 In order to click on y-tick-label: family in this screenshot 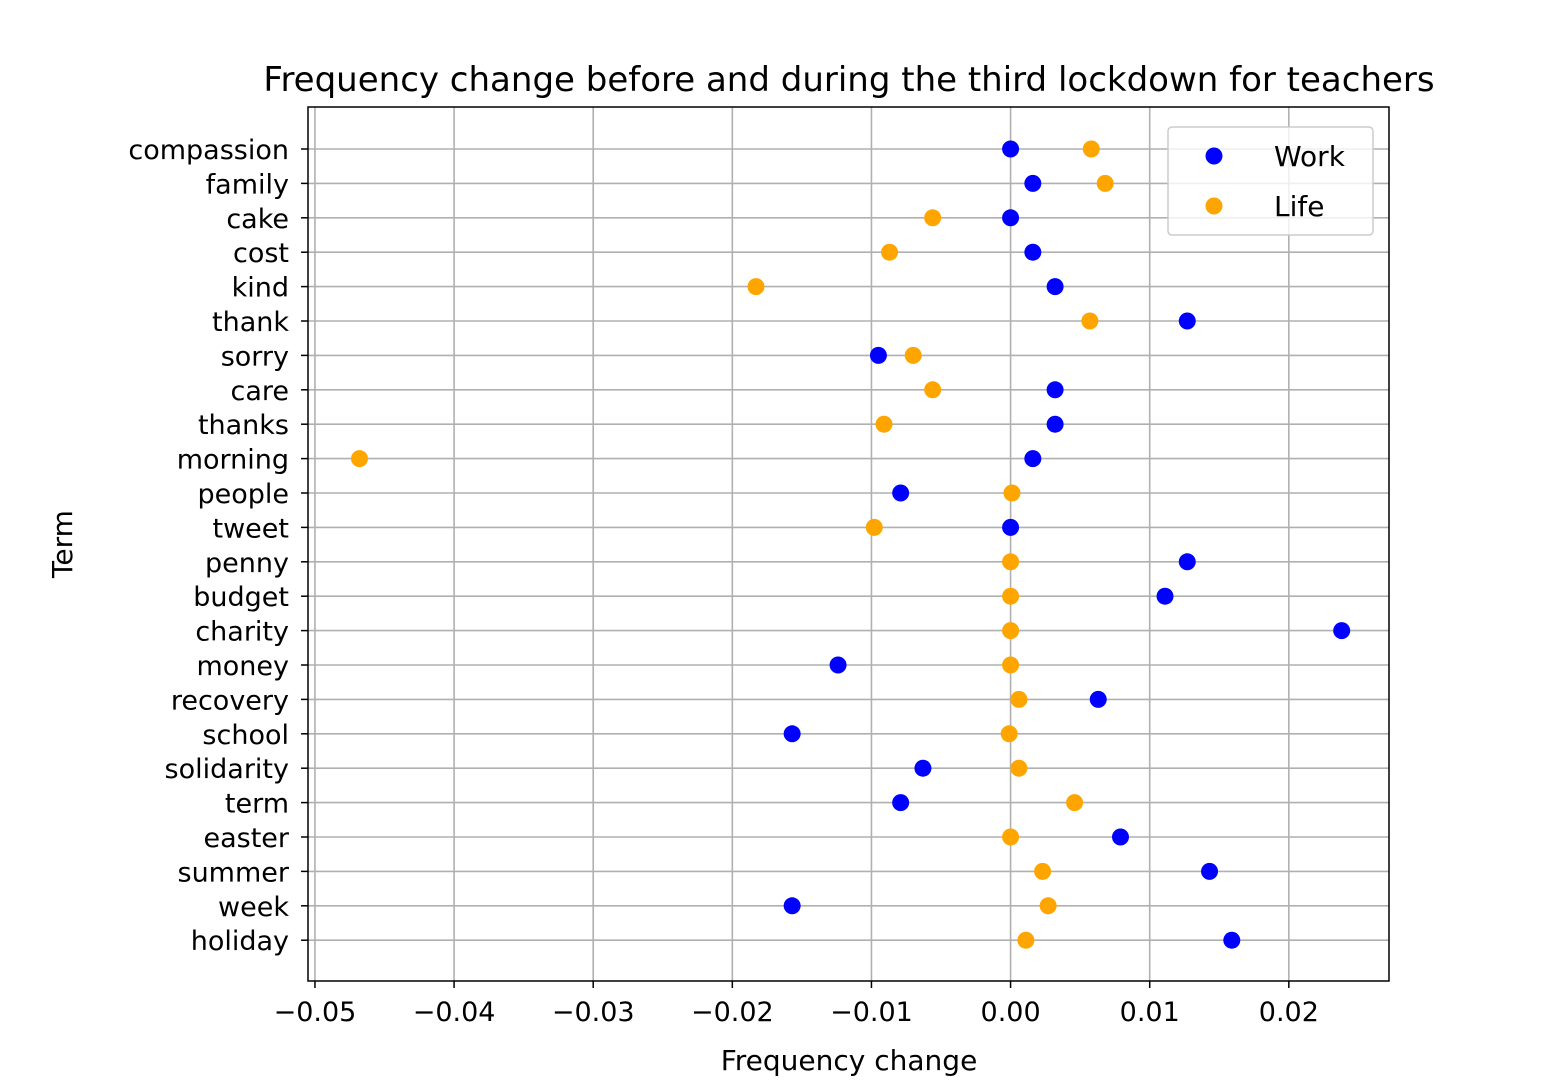, I will do `click(247, 184)`.